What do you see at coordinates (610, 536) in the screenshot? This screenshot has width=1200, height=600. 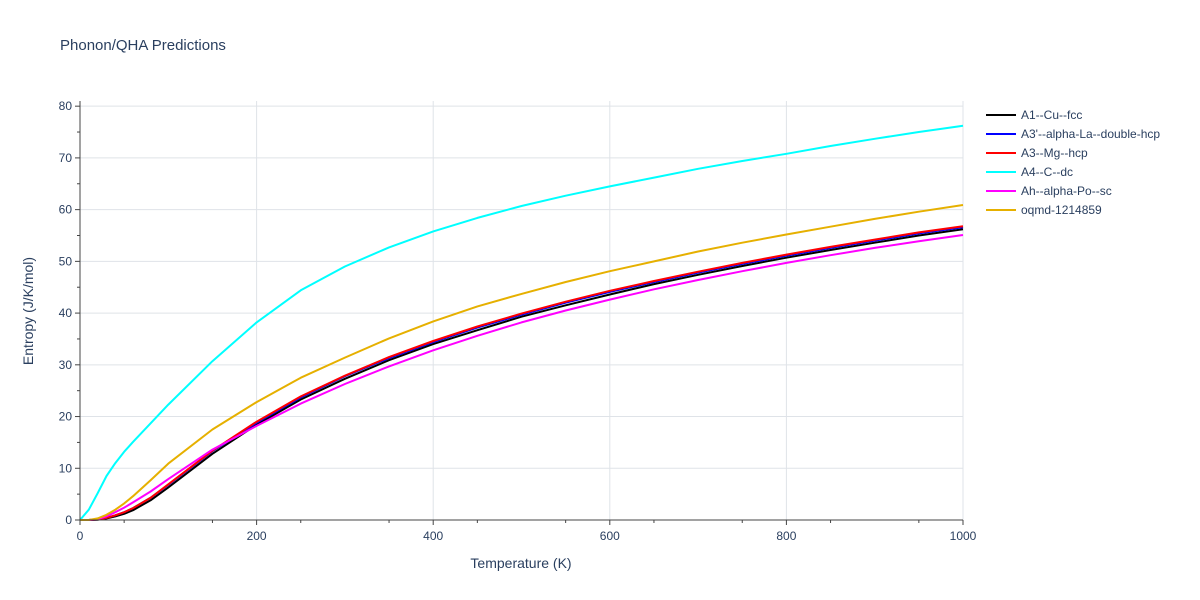 I see `x-tick-label: 600` at bounding box center [610, 536].